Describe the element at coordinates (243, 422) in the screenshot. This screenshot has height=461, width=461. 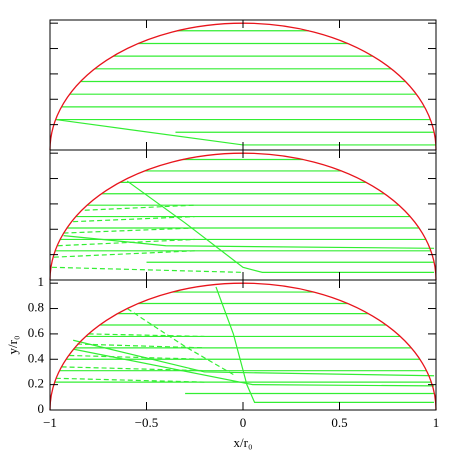
I see `x-tick-label: 0` at that location.